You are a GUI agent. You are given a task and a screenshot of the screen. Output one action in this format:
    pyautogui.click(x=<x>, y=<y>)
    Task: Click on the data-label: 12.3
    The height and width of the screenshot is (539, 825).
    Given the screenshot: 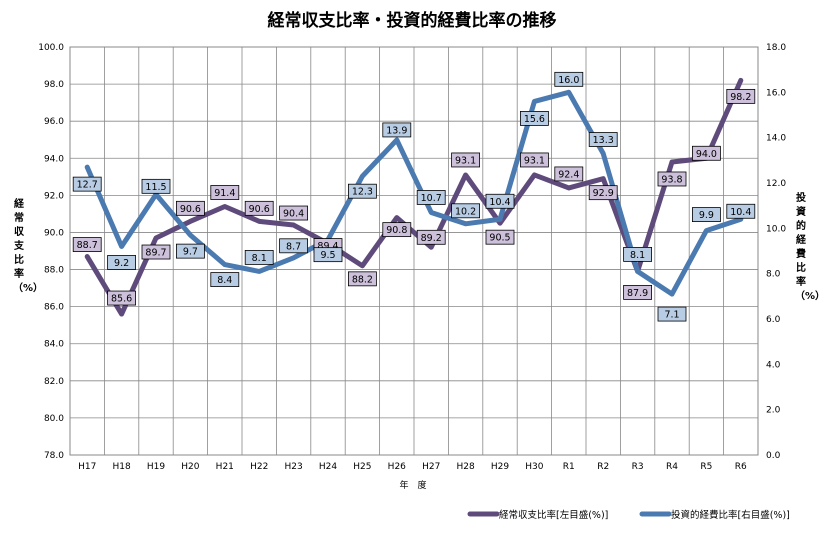 What is the action you would take?
    pyautogui.click(x=362, y=192)
    